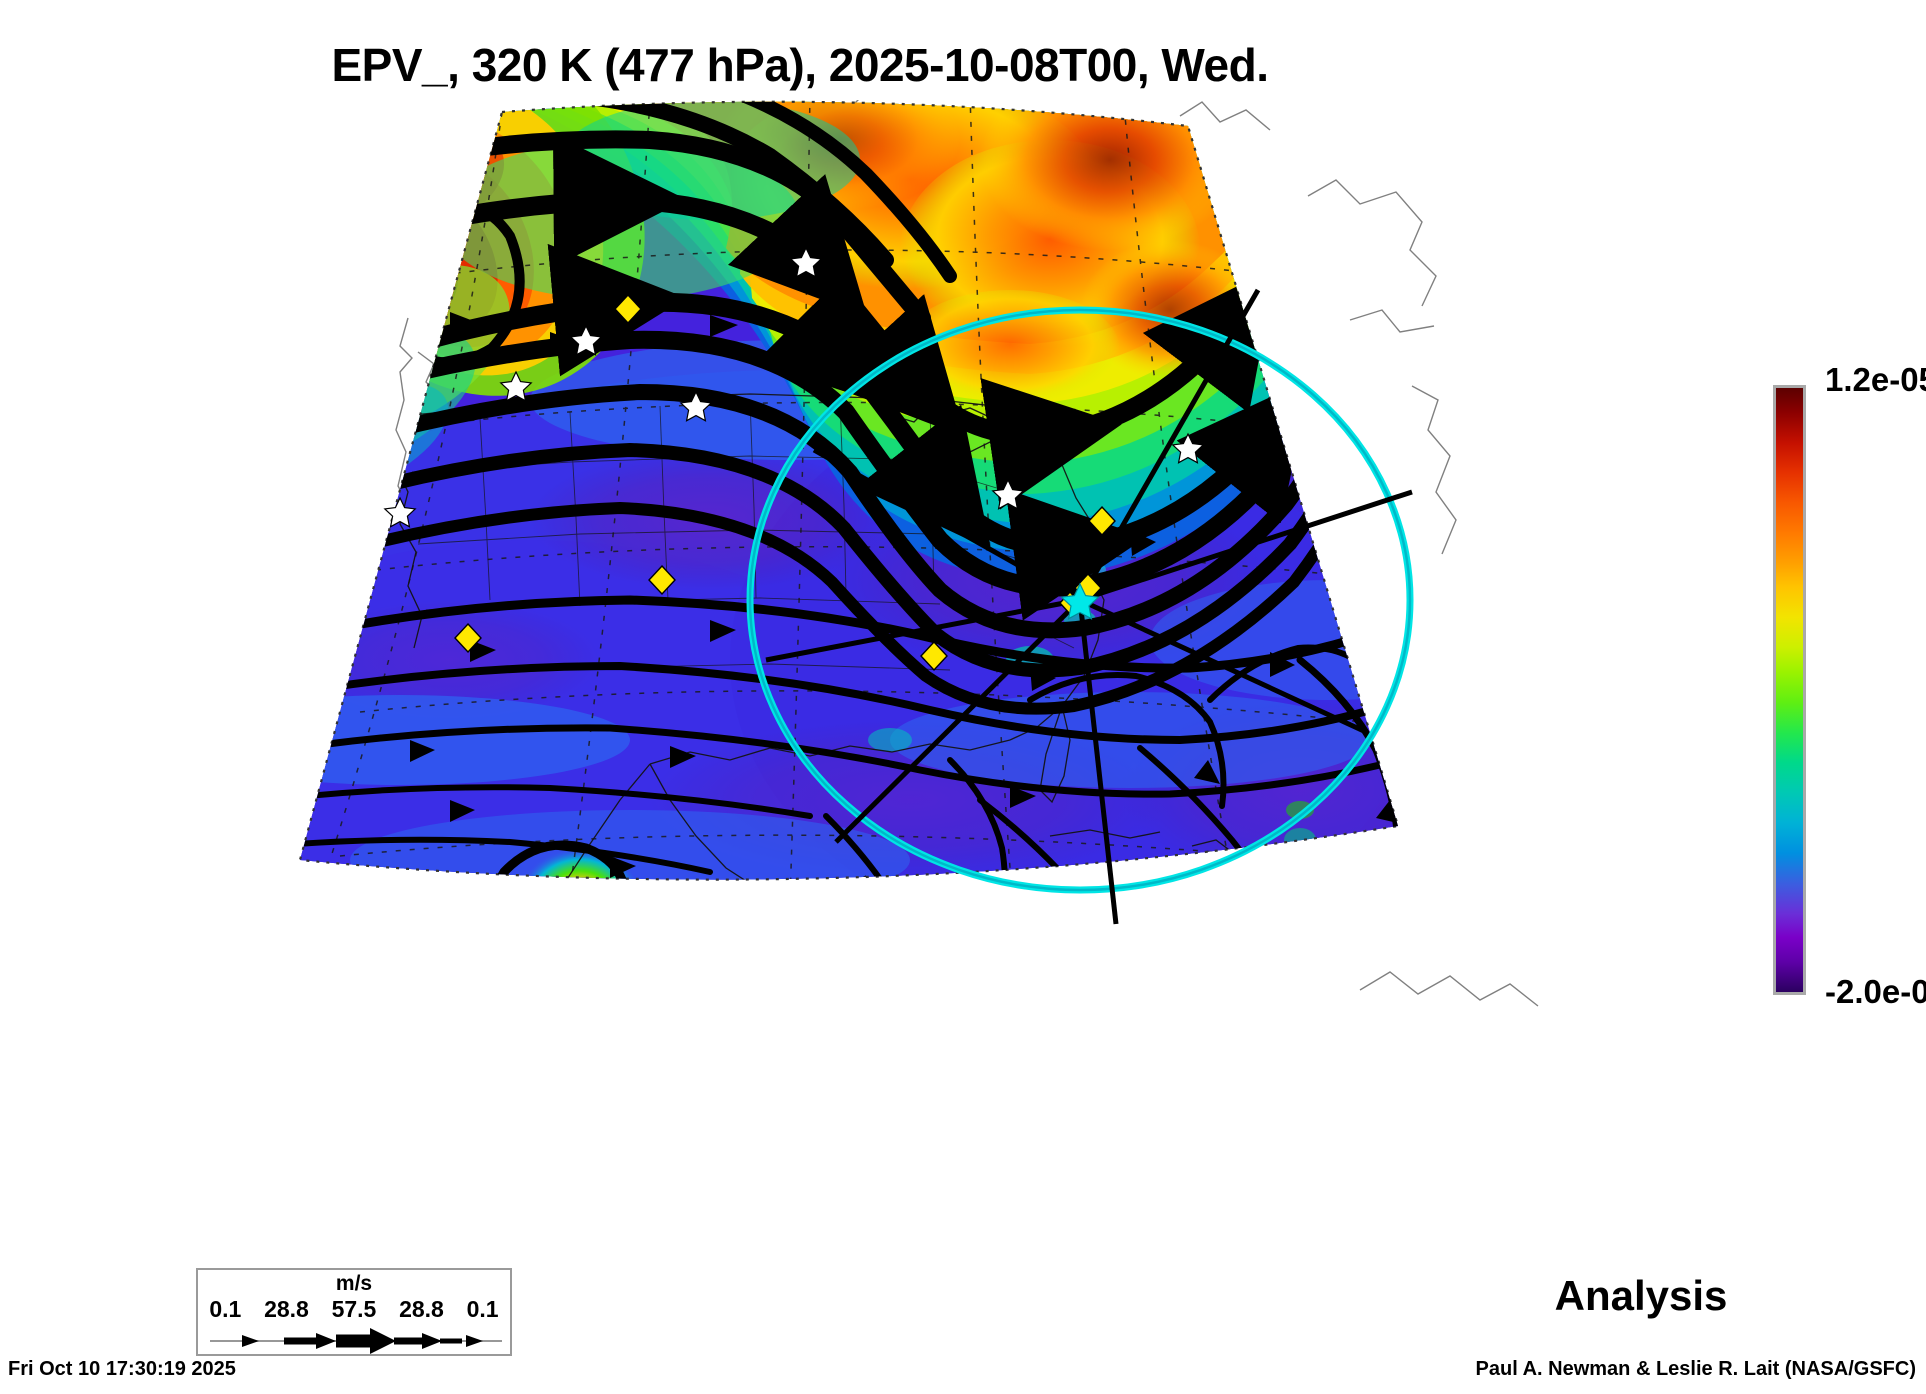  I want to click on wind-scale-legend: m/s 0.1 28.8 57.5 28.8 0.1, so click(354, 1312).